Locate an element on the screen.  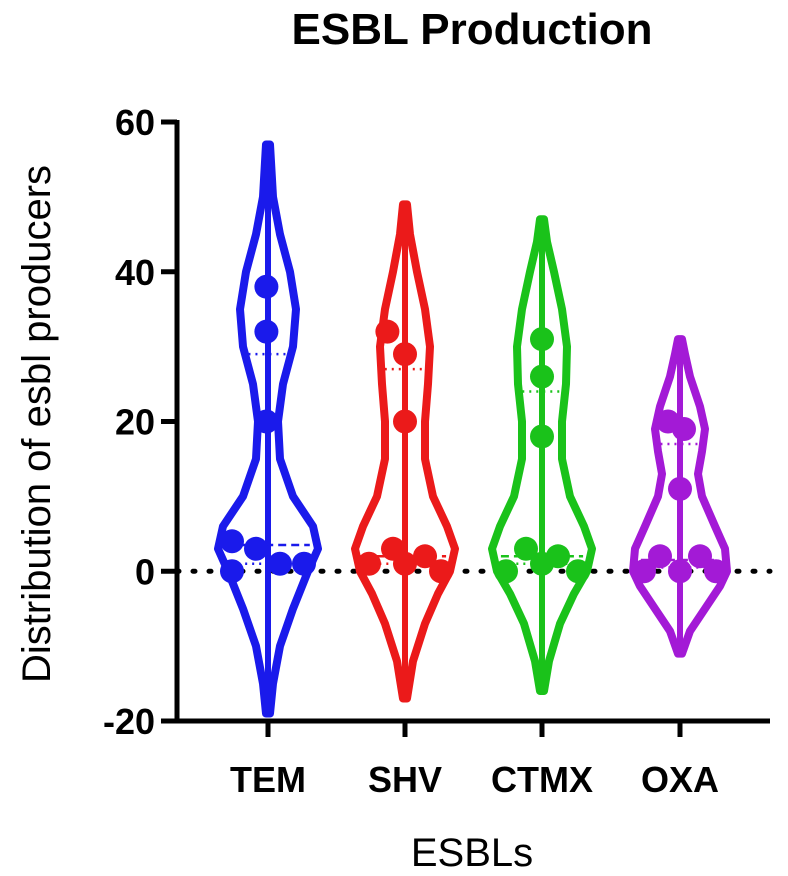
violin-ctmx is located at coordinates (542, 455).